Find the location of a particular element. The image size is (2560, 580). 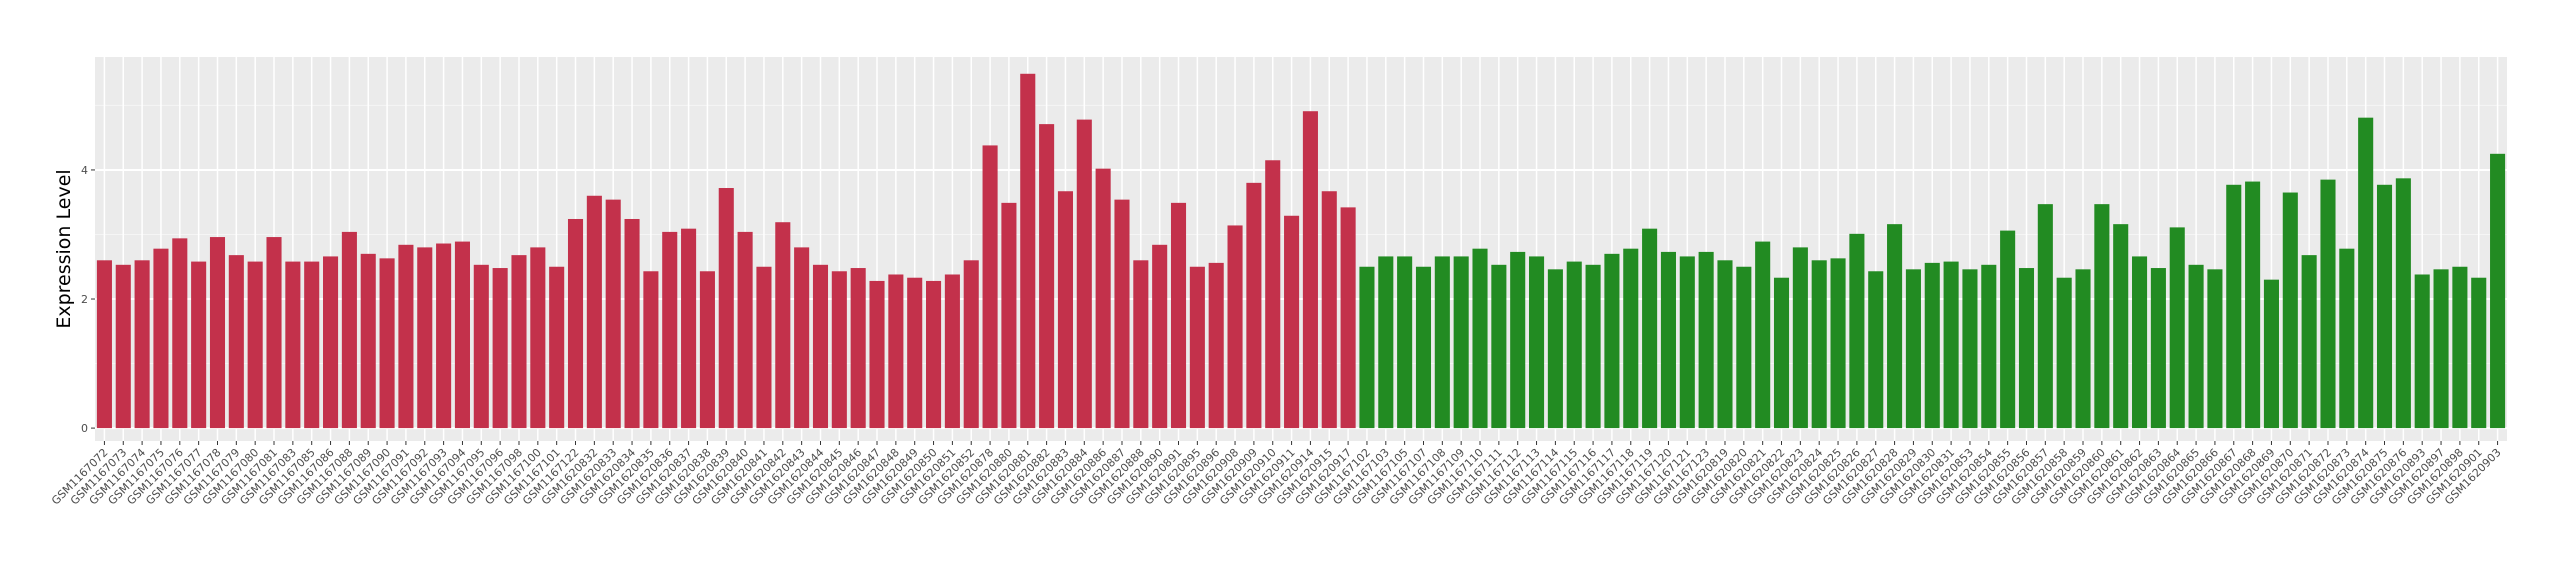

y-tick-label: 2 is located at coordinates (84, 299).